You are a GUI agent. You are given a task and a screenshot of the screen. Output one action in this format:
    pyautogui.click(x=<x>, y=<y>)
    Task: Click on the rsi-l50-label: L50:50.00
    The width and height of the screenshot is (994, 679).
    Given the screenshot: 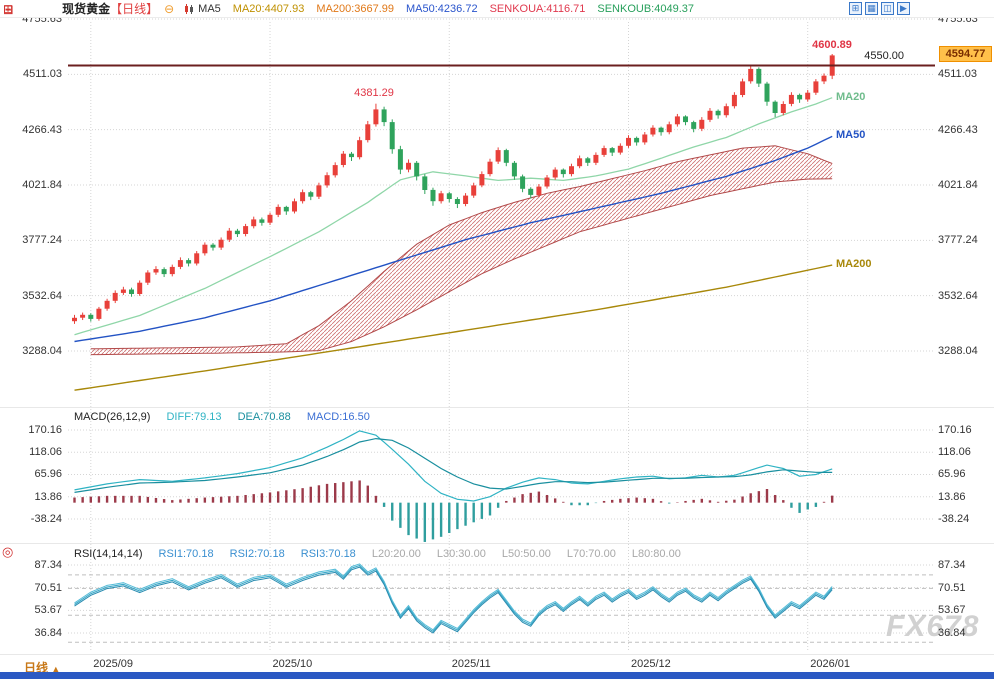 What is the action you would take?
    pyautogui.click(x=526, y=554)
    